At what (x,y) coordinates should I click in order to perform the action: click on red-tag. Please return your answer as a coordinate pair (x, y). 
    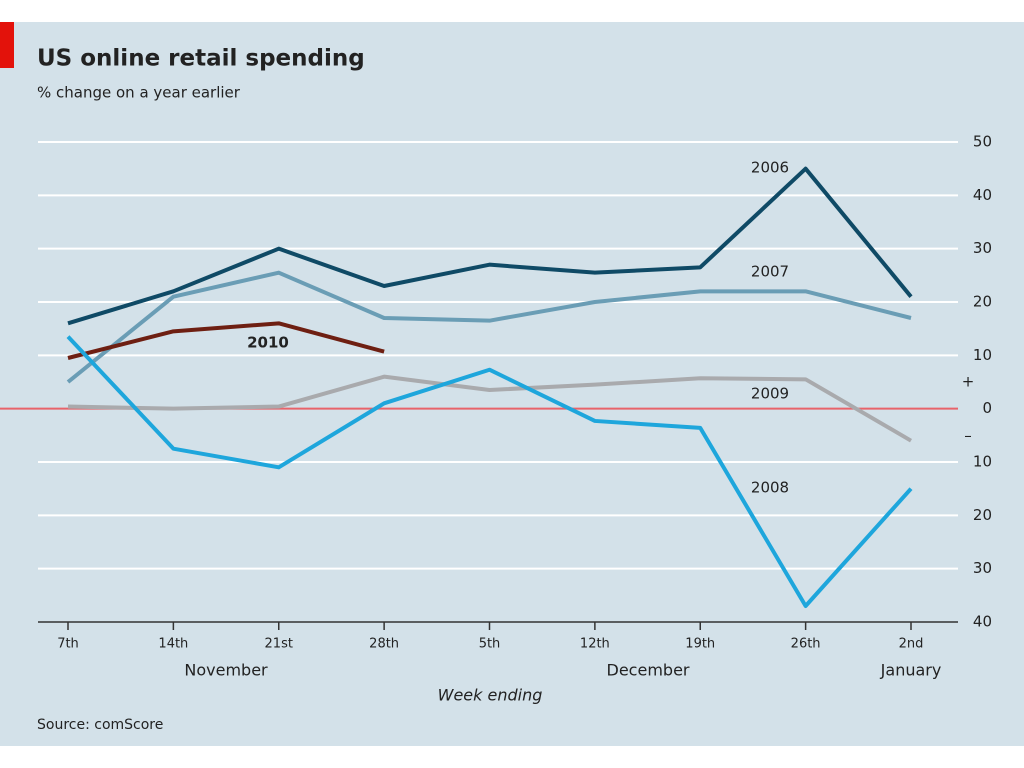
    Looking at the image, I should click on (7, 45).